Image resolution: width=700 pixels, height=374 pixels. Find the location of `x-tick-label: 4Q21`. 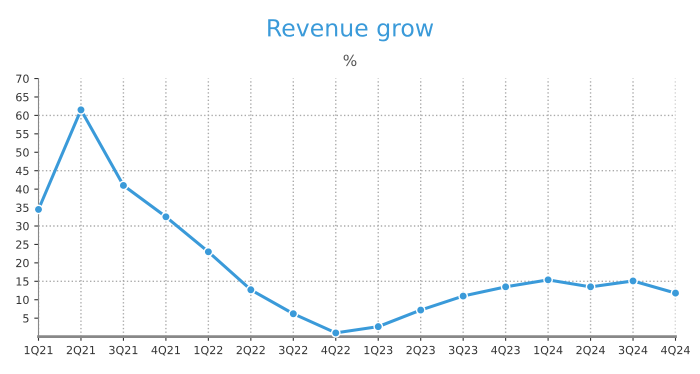

x-tick-label: 4Q21 is located at coordinates (165, 351).